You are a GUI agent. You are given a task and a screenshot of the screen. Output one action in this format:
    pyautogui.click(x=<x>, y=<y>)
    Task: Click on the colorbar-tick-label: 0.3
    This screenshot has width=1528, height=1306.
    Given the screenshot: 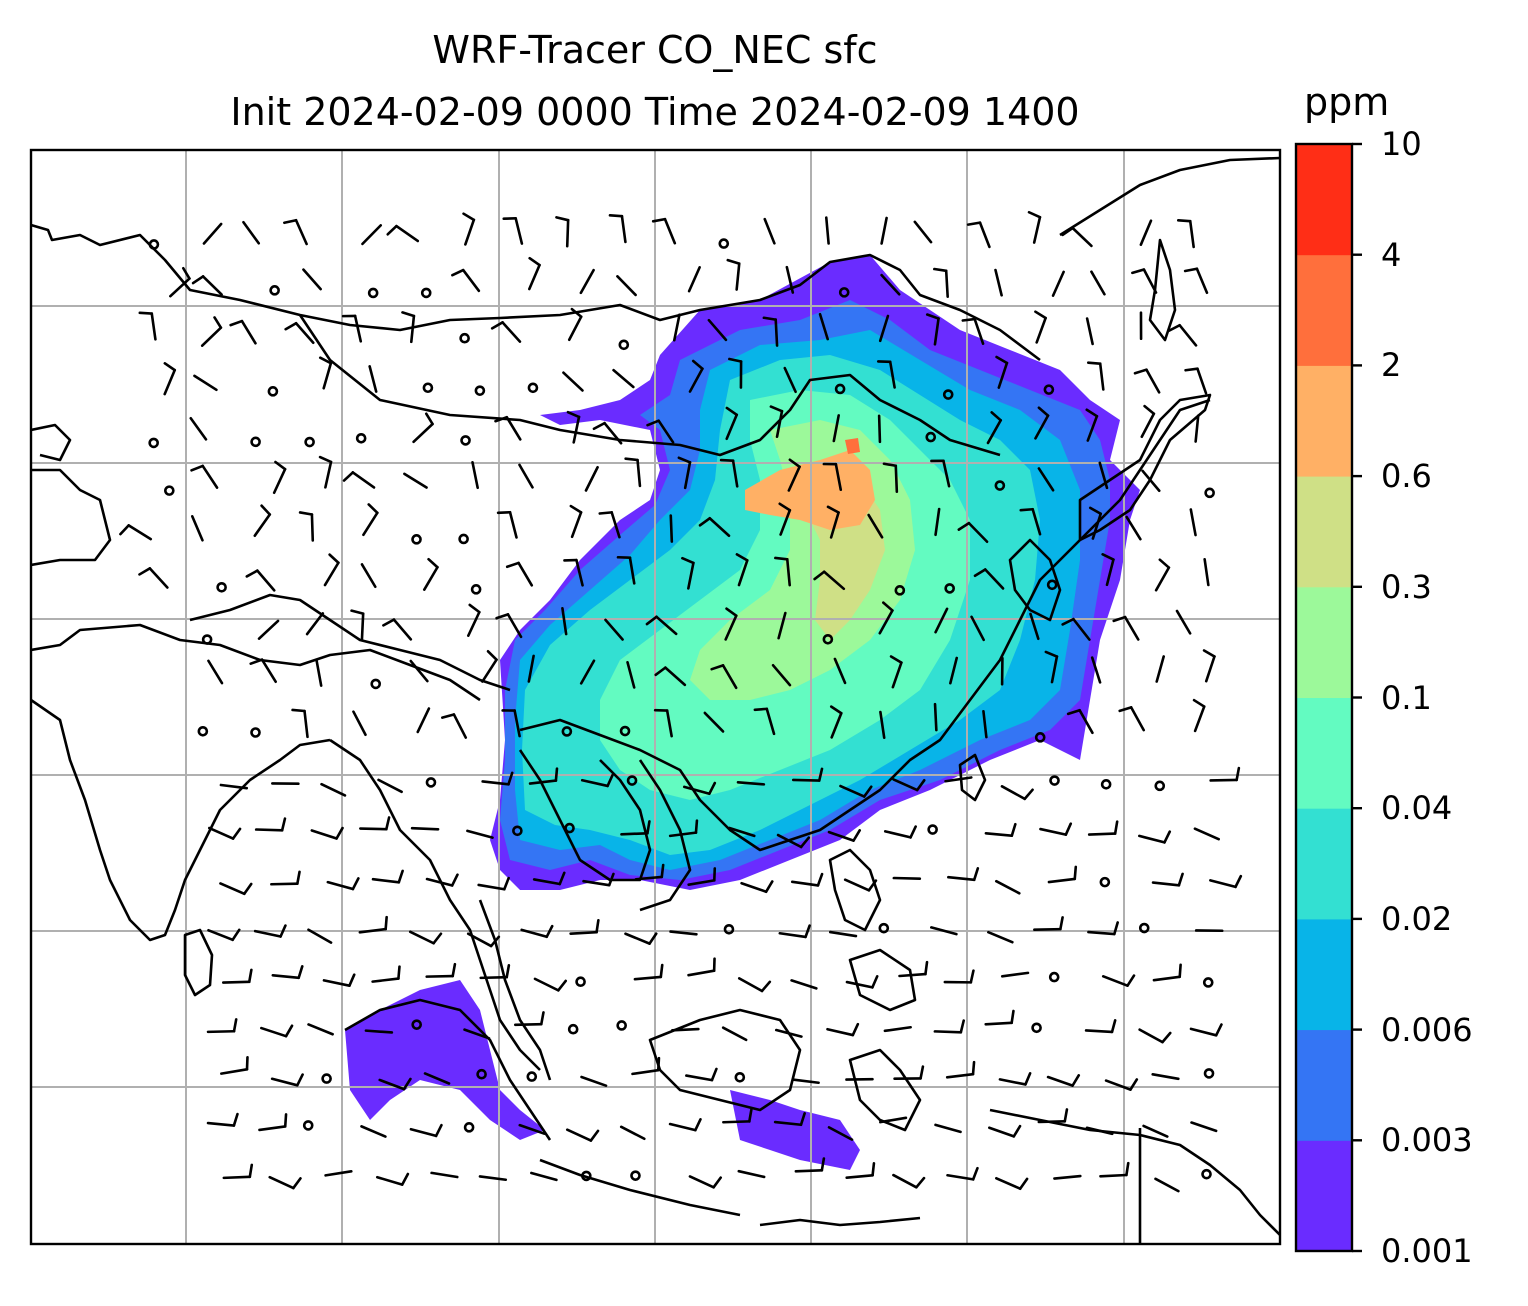 What is the action you would take?
    pyautogui.click(x=1406, y=586)
    